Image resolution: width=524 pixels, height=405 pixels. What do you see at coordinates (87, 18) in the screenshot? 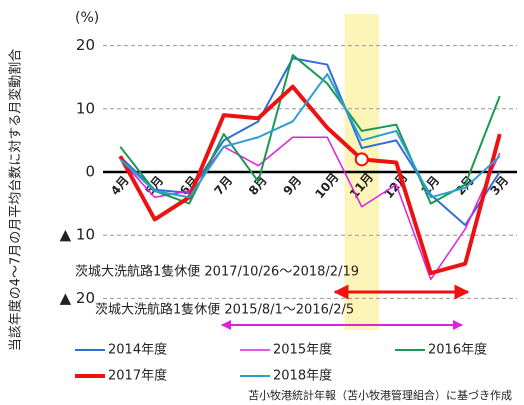
I see `unit-label: (%)` at bounding box center [87, 18].